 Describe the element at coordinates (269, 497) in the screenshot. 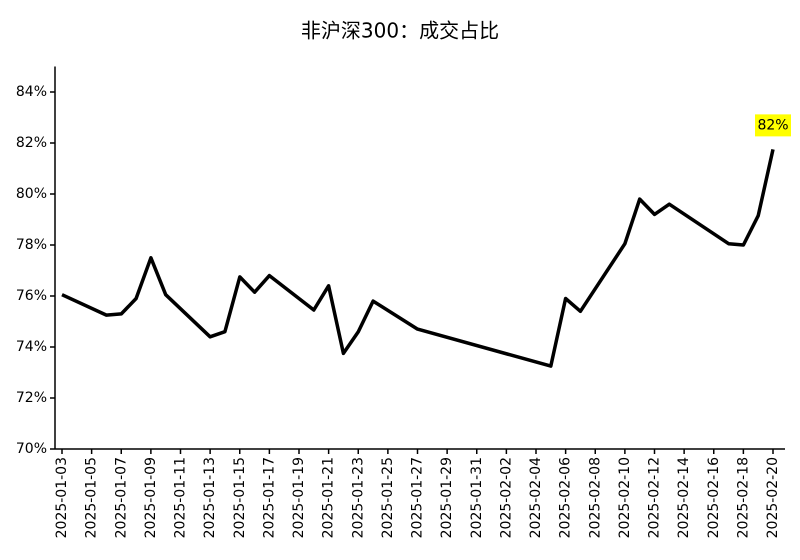

I see `x-tick-label: 2025-01-17` at that location.